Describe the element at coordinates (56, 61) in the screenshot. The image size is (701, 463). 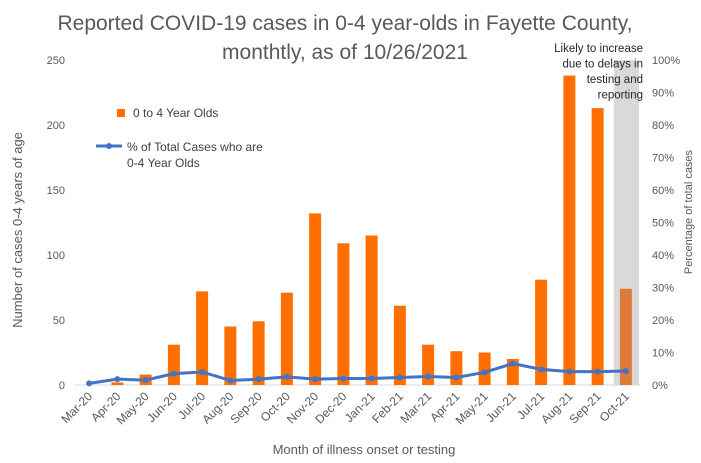
I see `y-tick-label: 250` at that location.